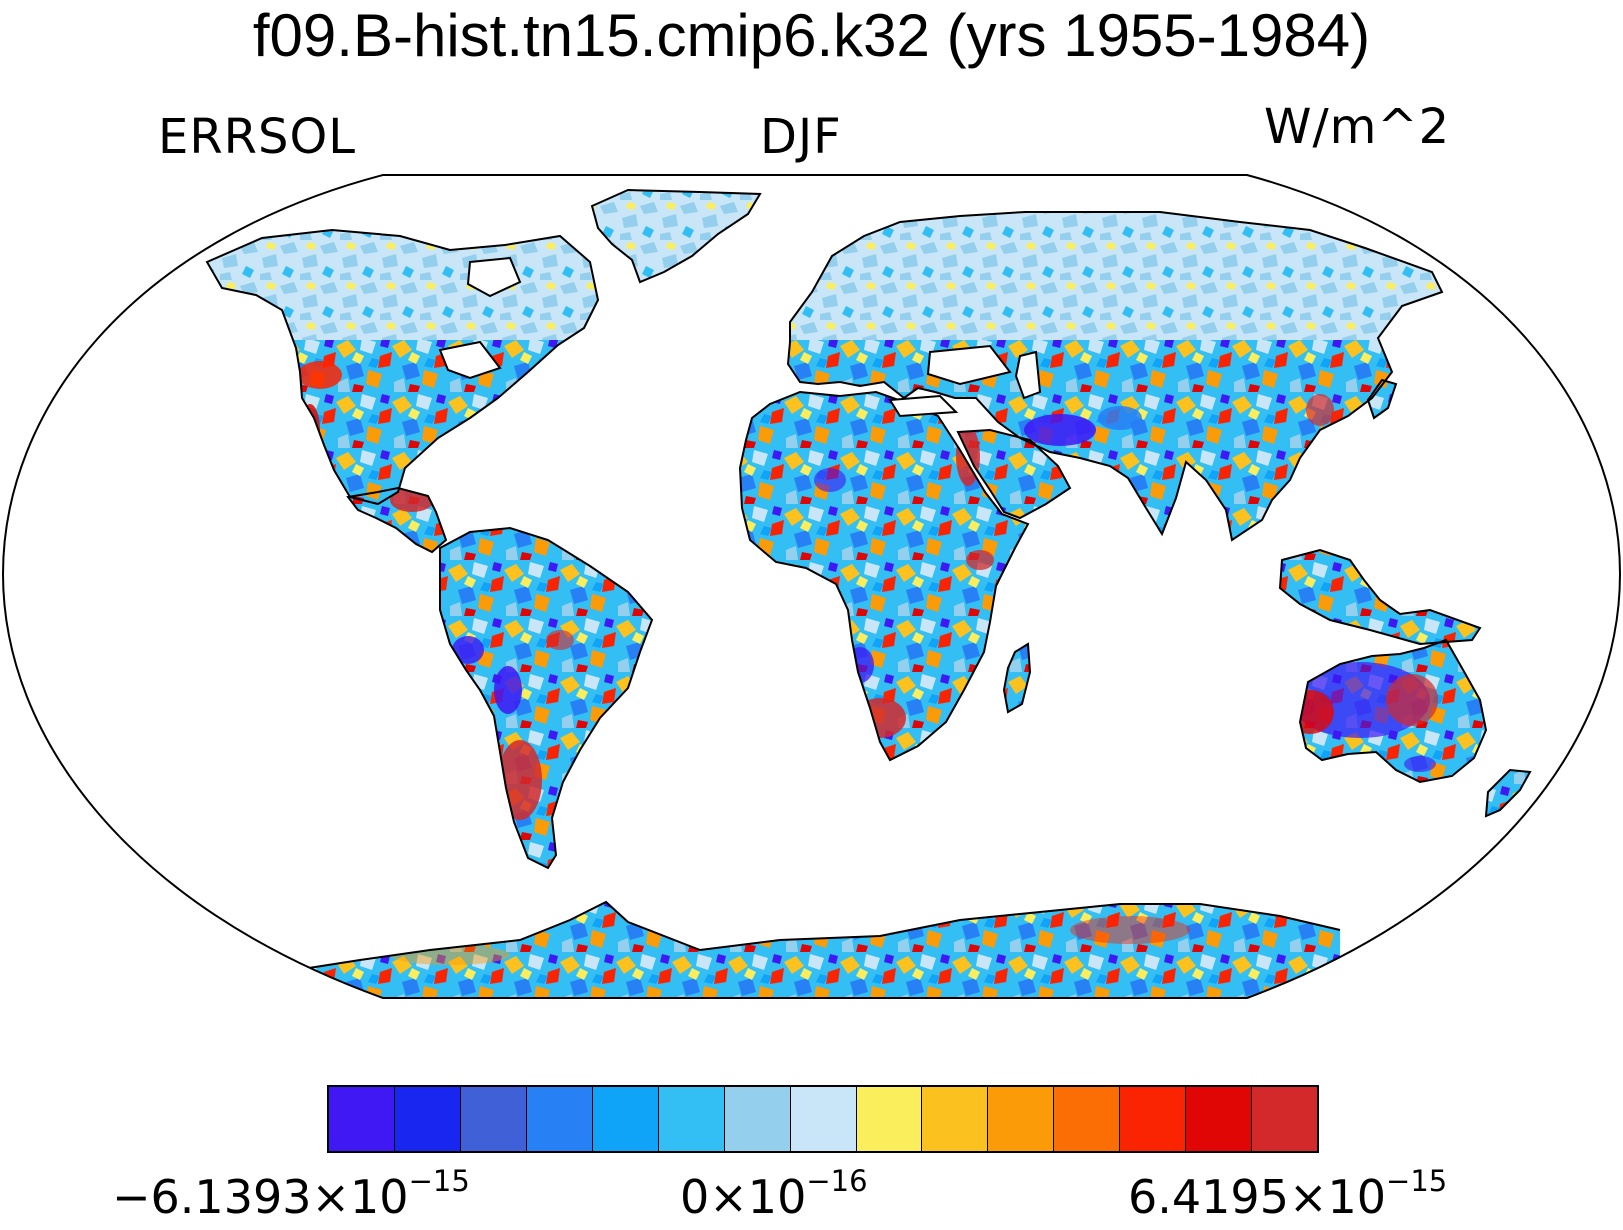 Image resolution: width=1623 pixels, height=1230 pixels. I want to click on colorbar-mid-exponent: −16, so click(837, 1181).